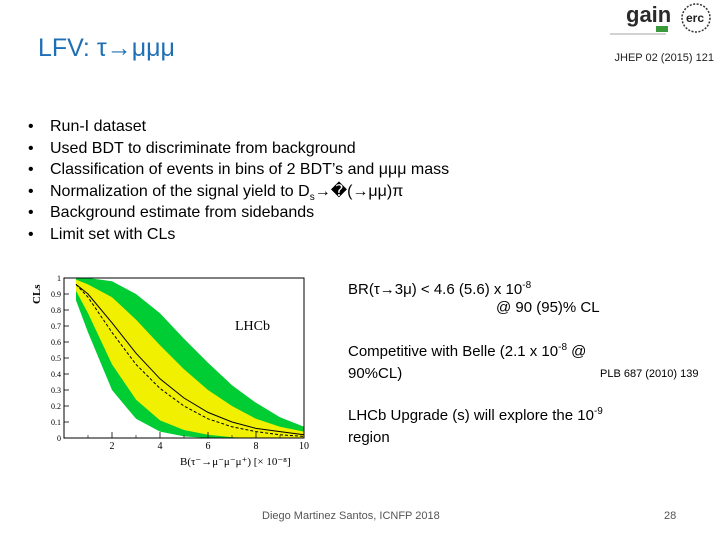 The height and width of the screenshot is (540, 720). I want to click on title-prefix: LFV: τ, so click(72, 48).